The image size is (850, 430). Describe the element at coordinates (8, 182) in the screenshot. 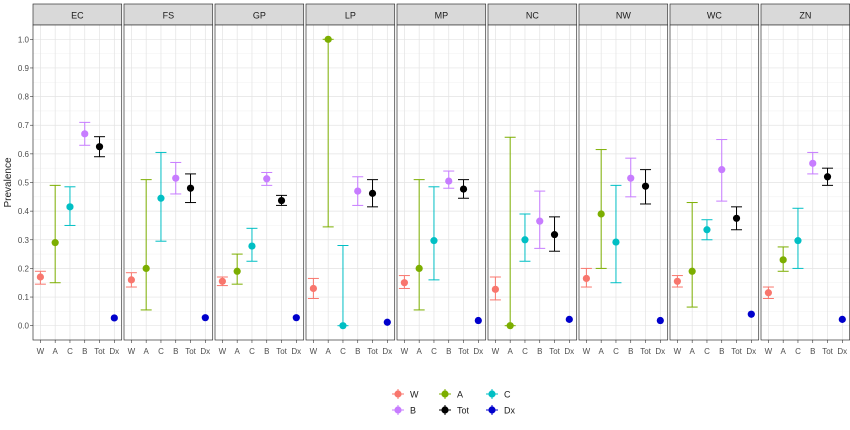

I see `y-axis-title: Prevalence` at that location.